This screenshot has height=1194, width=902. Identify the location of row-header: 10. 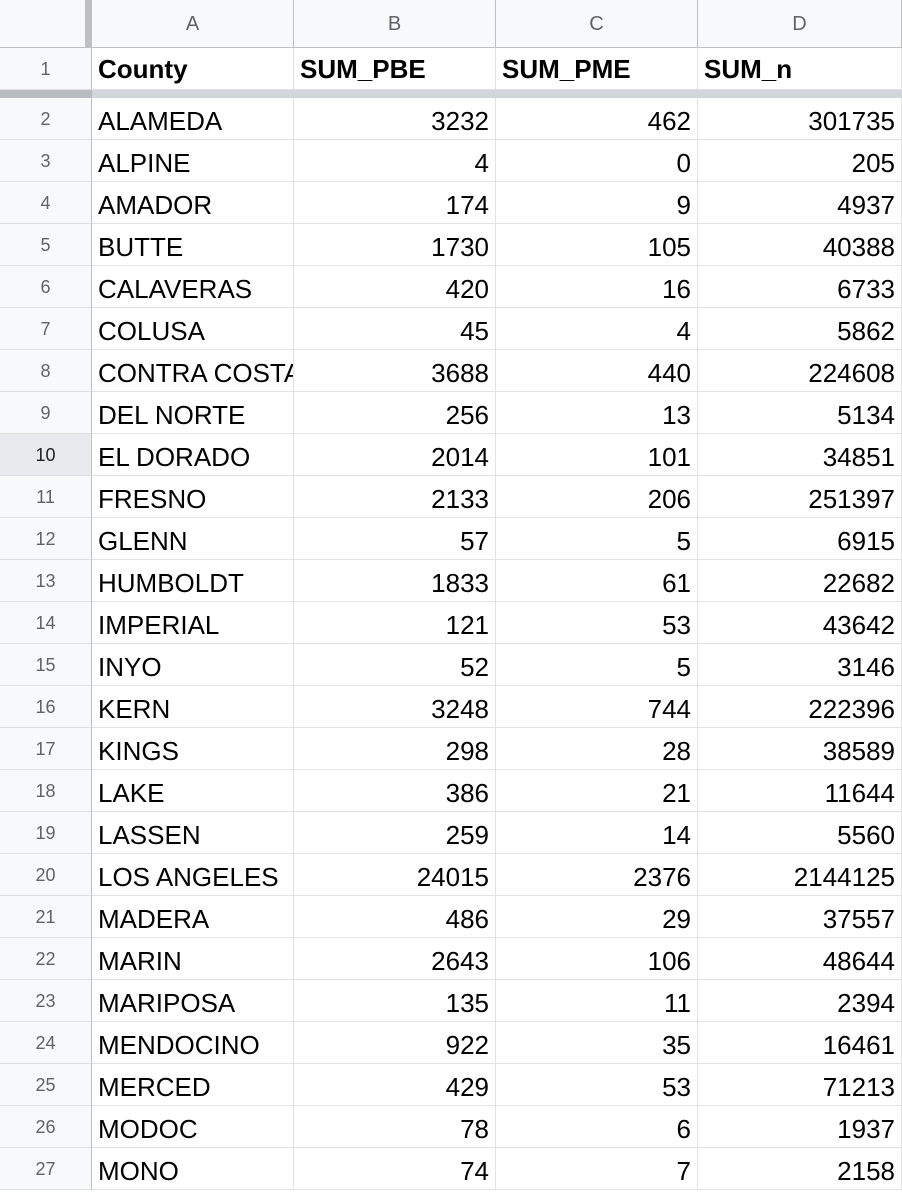
(46, 455).